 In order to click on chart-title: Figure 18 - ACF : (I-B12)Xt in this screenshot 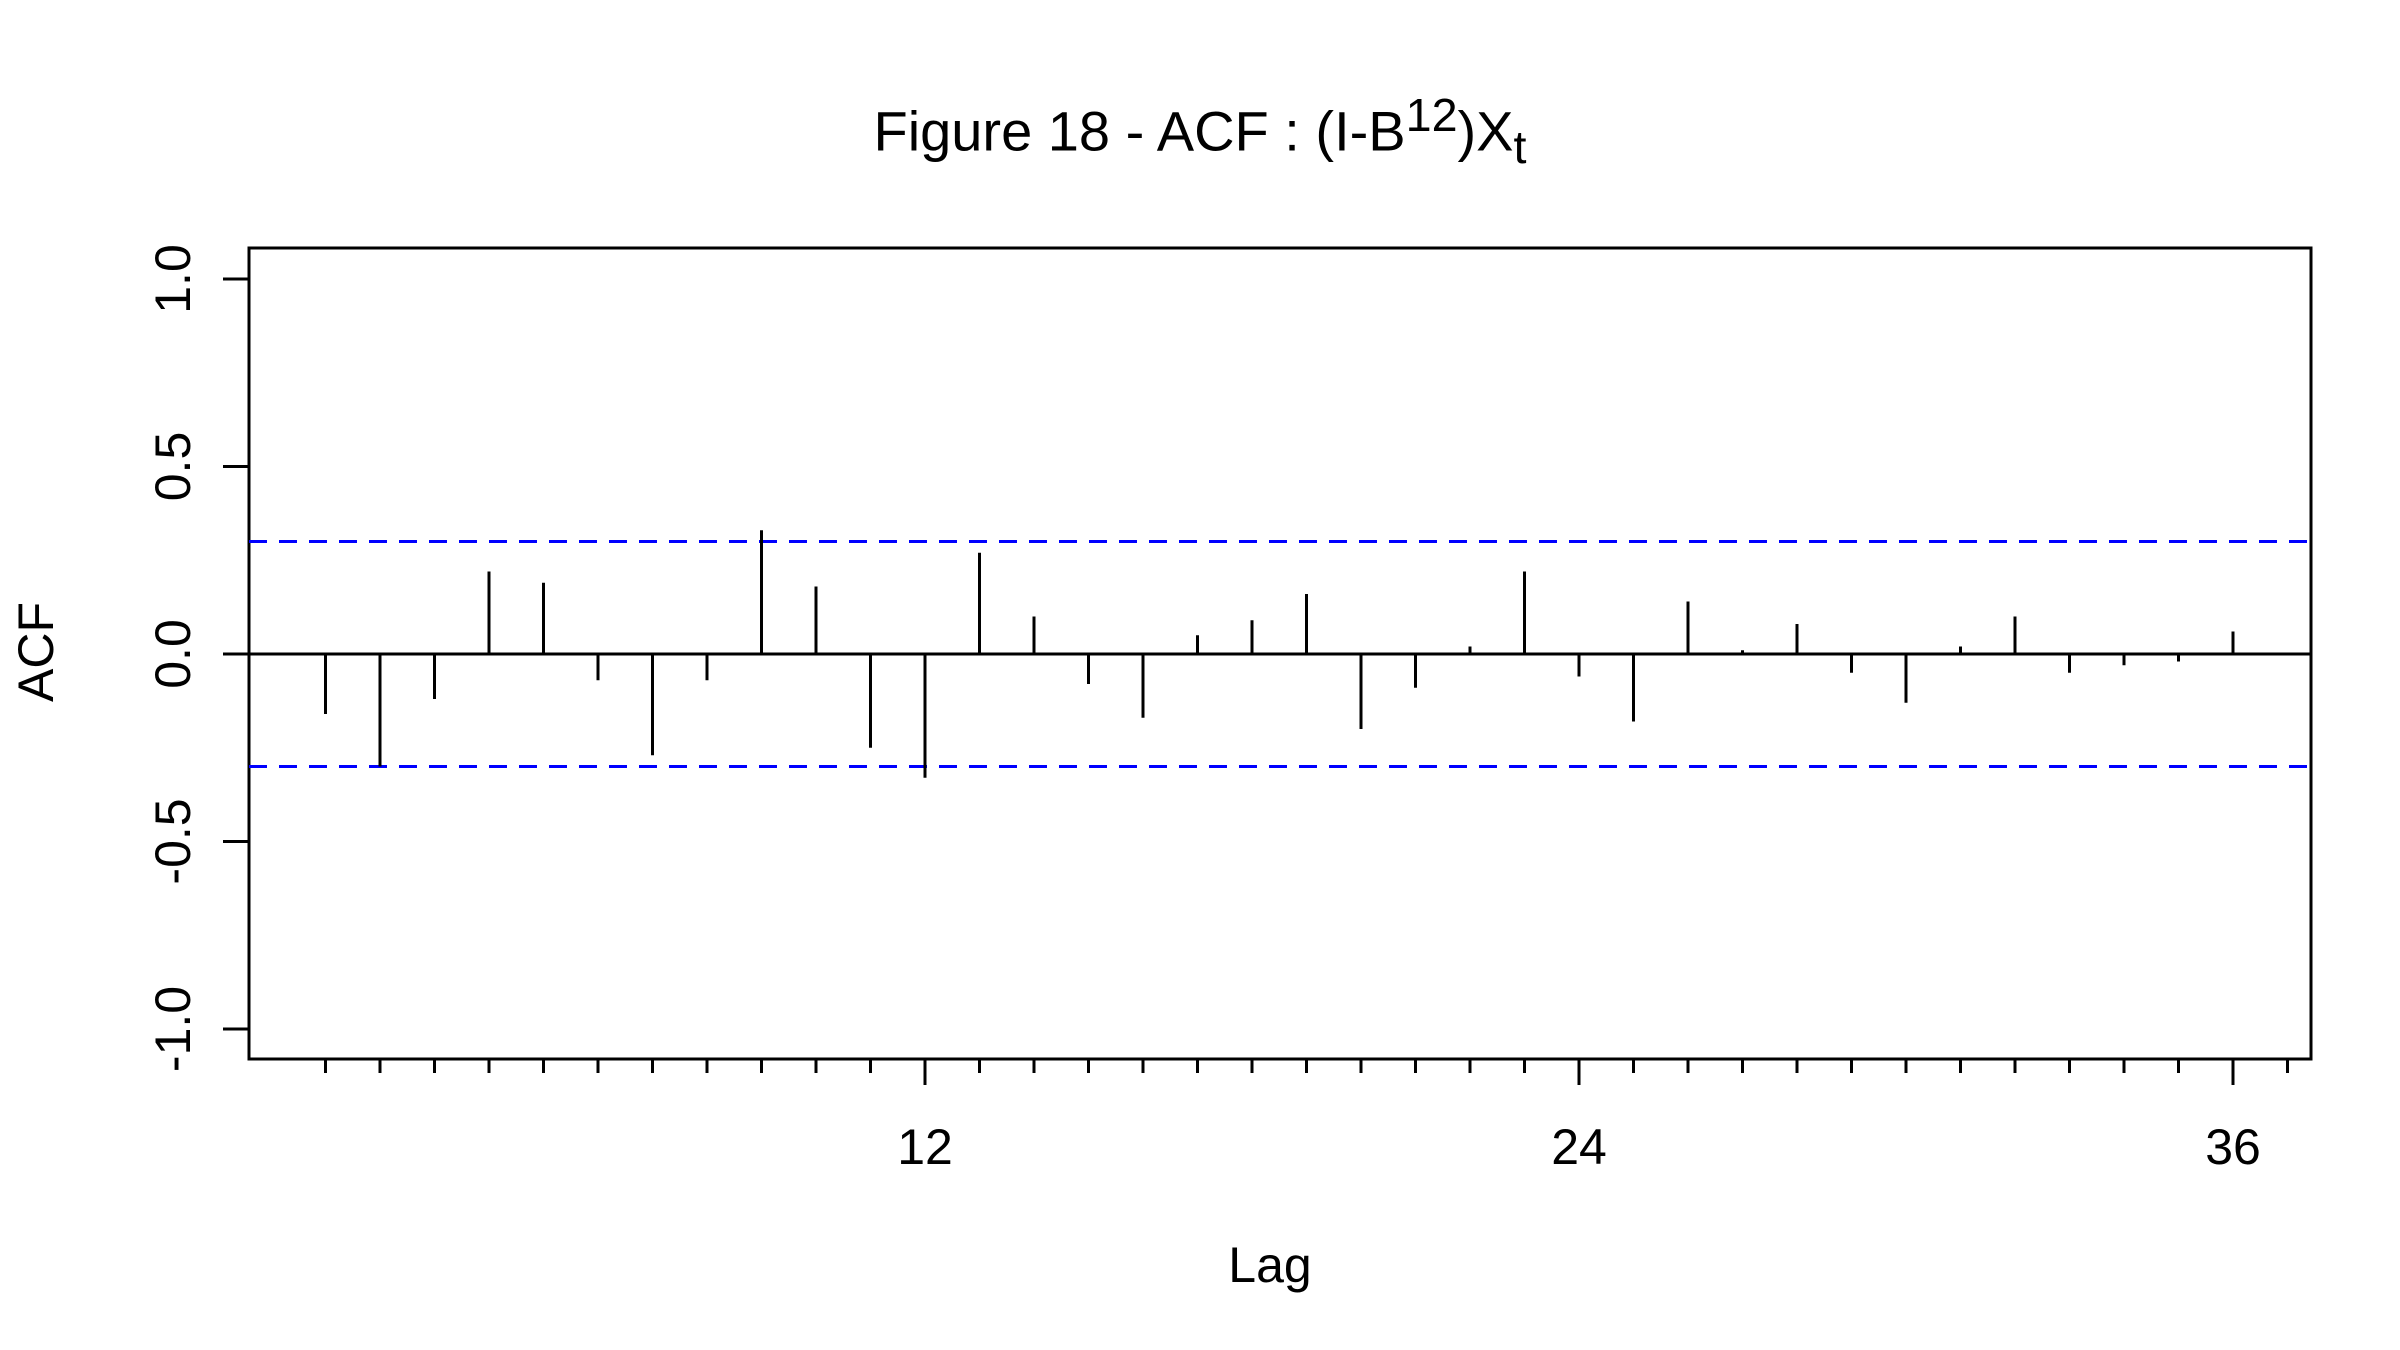, I will do `click(1200, 131)`.